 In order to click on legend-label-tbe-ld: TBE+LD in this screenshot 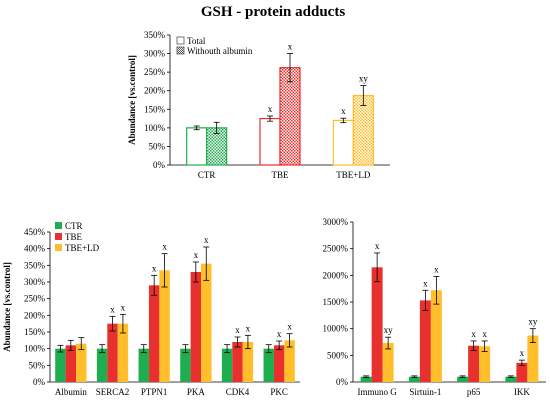, I will do `click(82, 248)`.